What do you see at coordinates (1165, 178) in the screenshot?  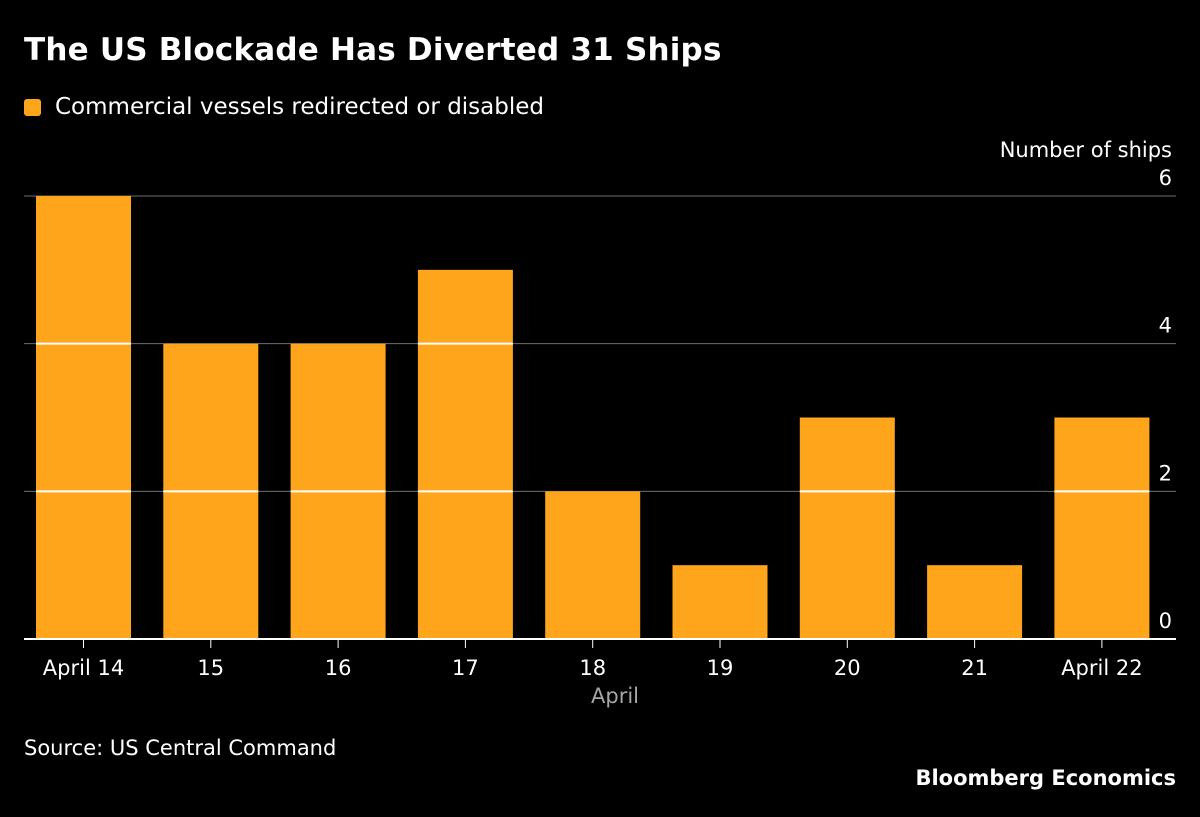 I see `y-tick-label-6: 6` at bounding box center [1165, 178].